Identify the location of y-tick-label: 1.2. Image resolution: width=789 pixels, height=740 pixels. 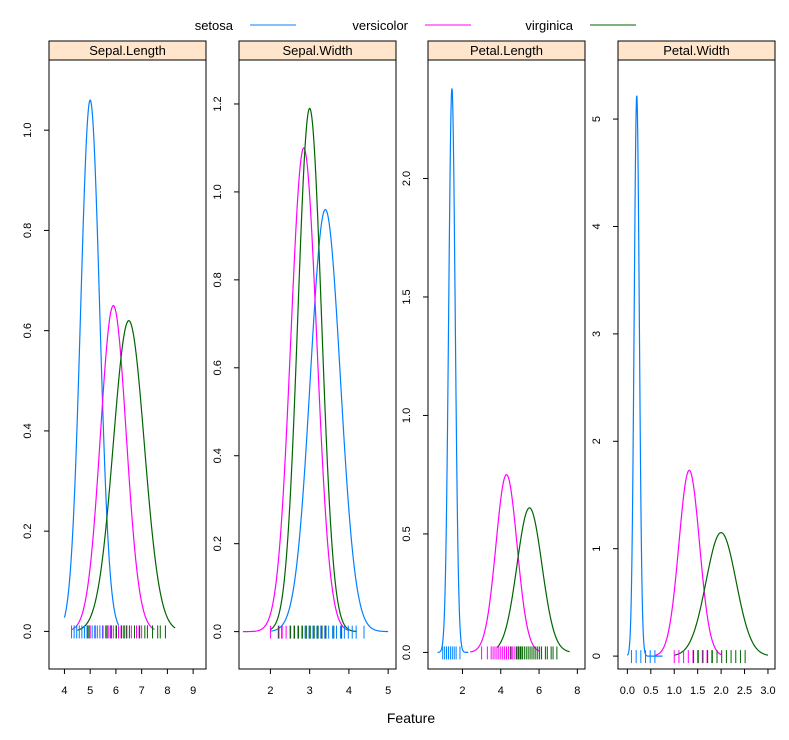
(218, 103).